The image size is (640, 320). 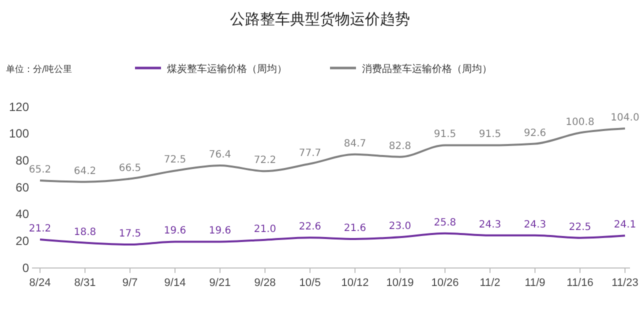 I want to click on data-label: 18.8, so click(x=85, y=232).